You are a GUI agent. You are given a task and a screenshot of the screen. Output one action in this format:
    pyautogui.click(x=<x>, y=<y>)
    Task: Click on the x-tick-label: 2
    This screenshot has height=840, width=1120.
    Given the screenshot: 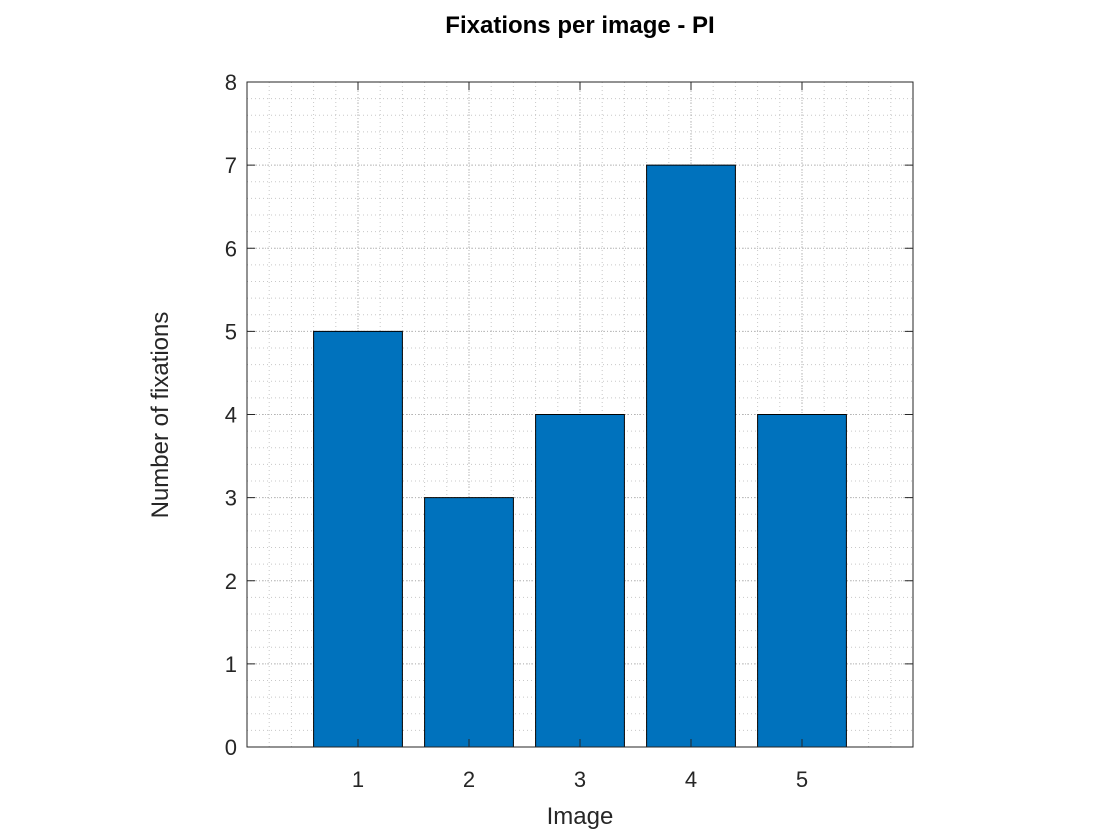 What is the action you would take?
    pyautogui.click(x=469, y=779)
    